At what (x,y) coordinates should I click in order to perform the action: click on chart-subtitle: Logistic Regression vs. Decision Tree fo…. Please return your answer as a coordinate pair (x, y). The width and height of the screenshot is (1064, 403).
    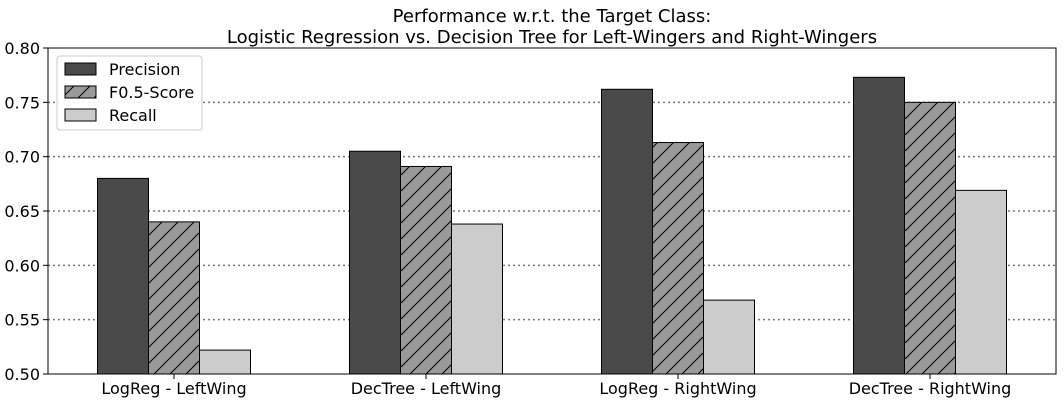
    Looking at the image, I should click on (552, 37).